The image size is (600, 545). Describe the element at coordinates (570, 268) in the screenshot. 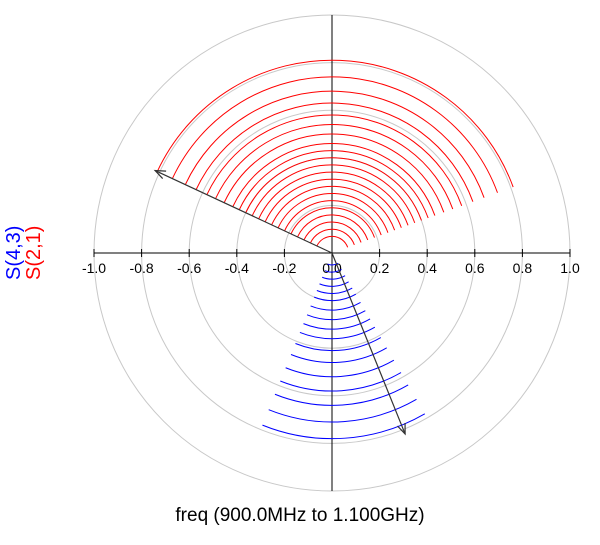

I see `tick-label-10: 1.0` at that location.